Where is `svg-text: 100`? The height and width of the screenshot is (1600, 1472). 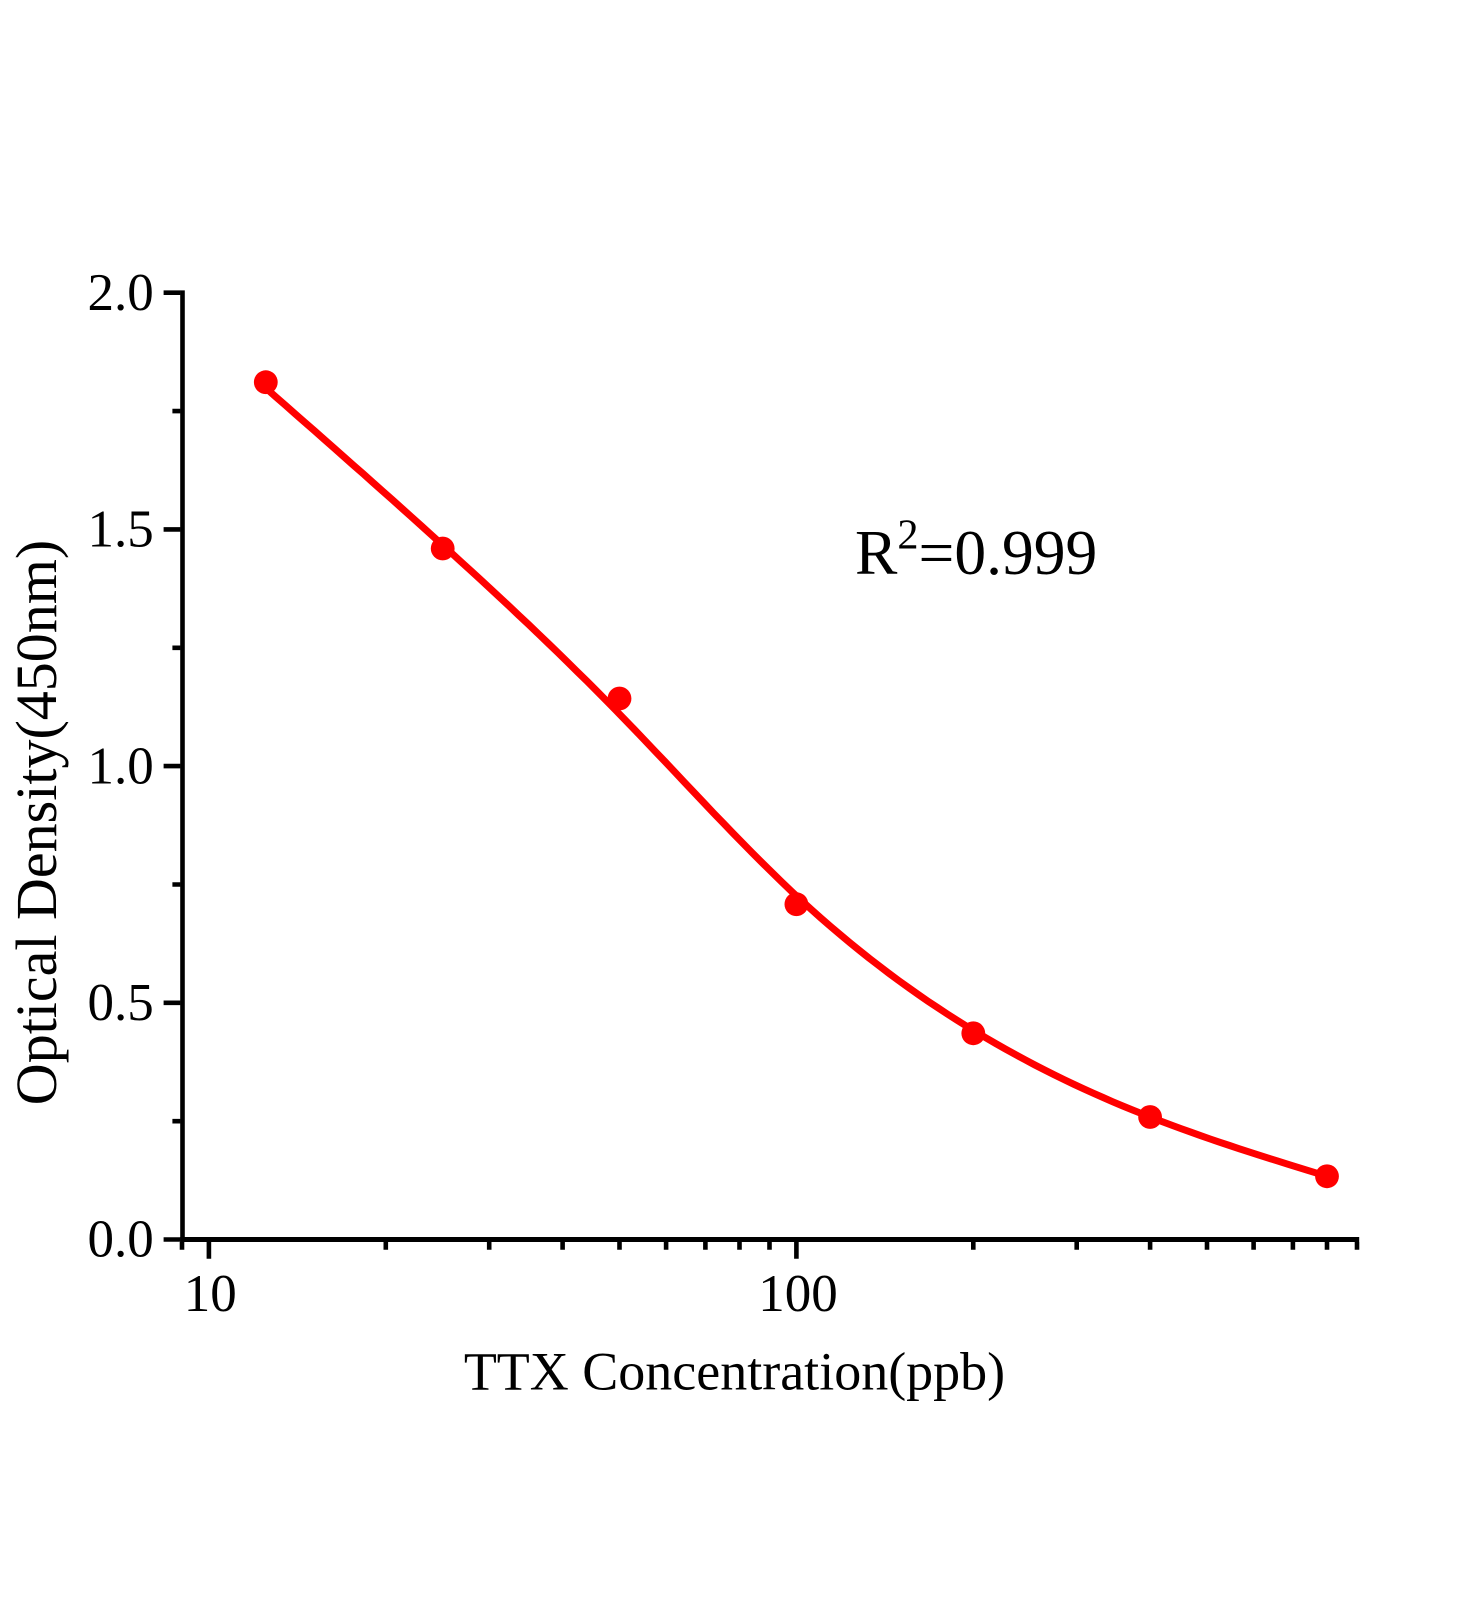
svg-text: 100 is located at coordinates (798, 1294).